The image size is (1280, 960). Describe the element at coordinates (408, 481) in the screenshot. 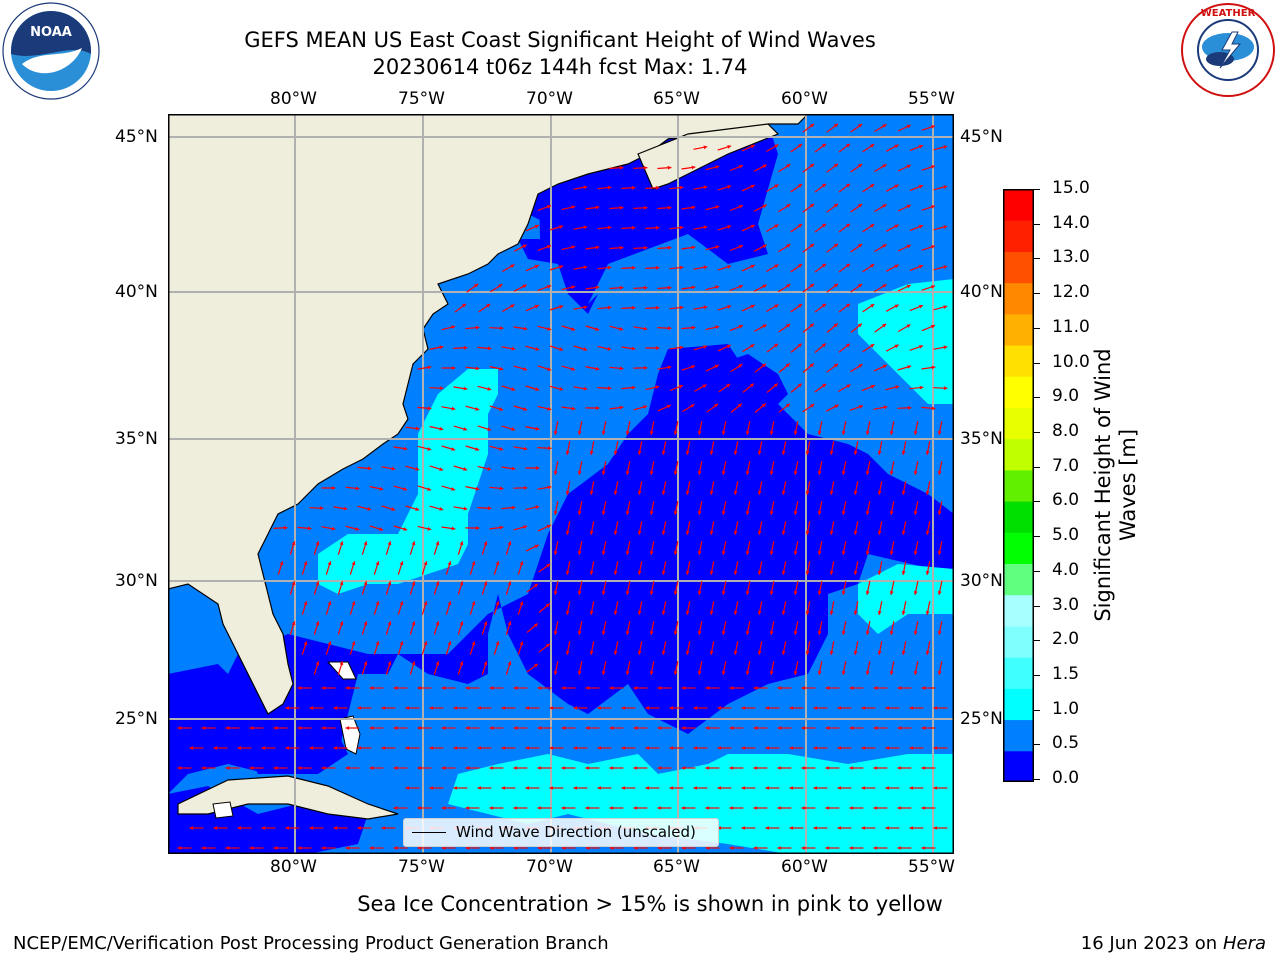

I see `wave-zone-high-southeast` at that location.